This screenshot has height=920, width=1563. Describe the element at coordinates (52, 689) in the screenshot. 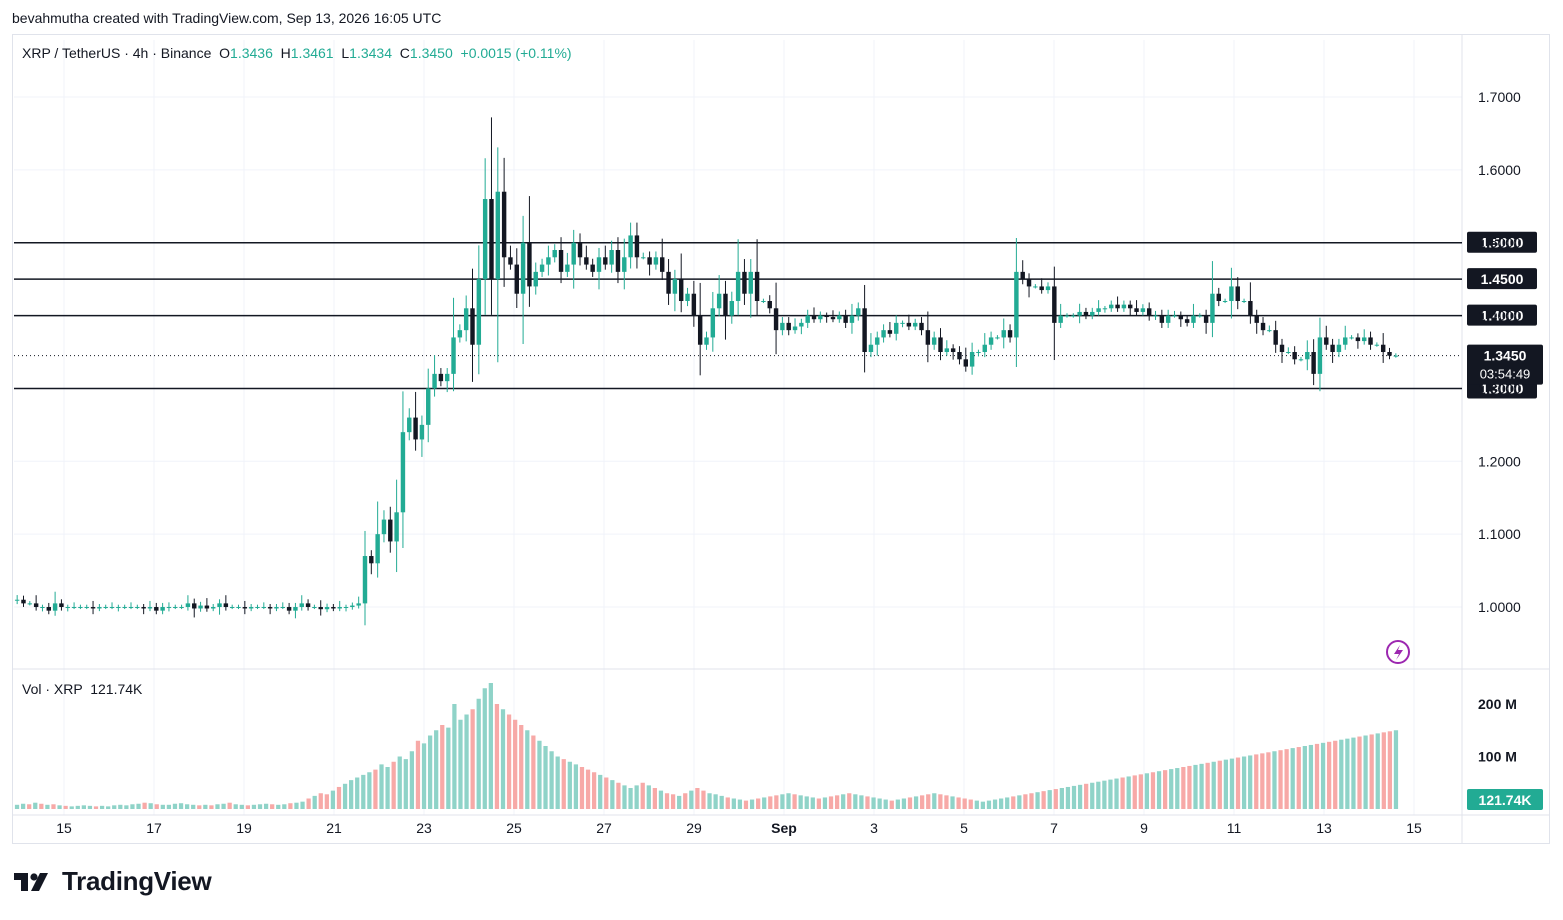

I see `volume-label: Vol · XRP` at that location.